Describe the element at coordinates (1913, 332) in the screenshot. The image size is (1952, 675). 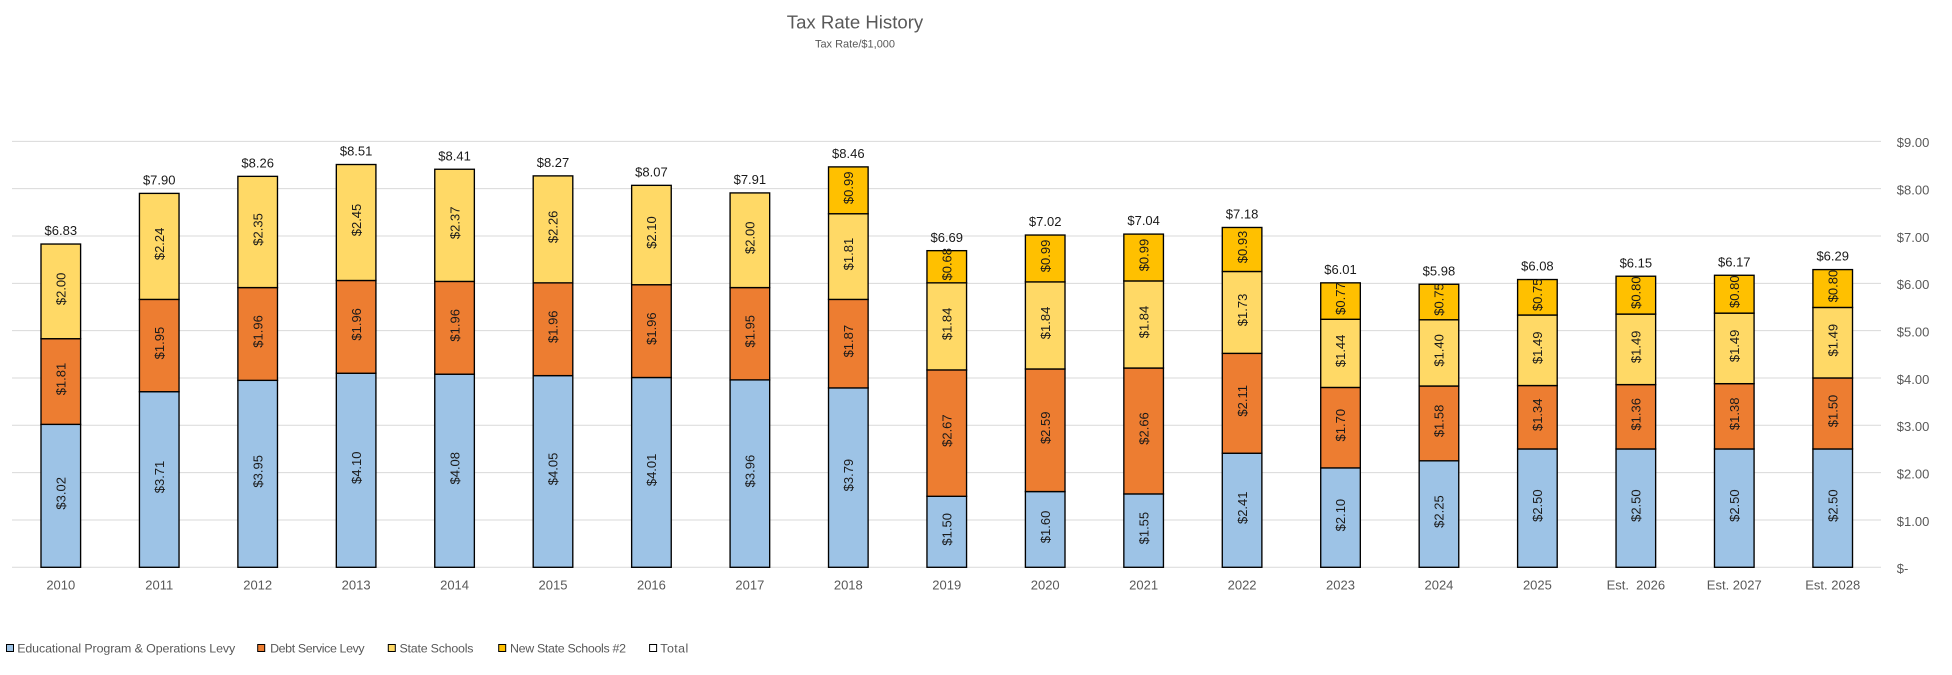
I see `svg-text: $5.00` at that location.